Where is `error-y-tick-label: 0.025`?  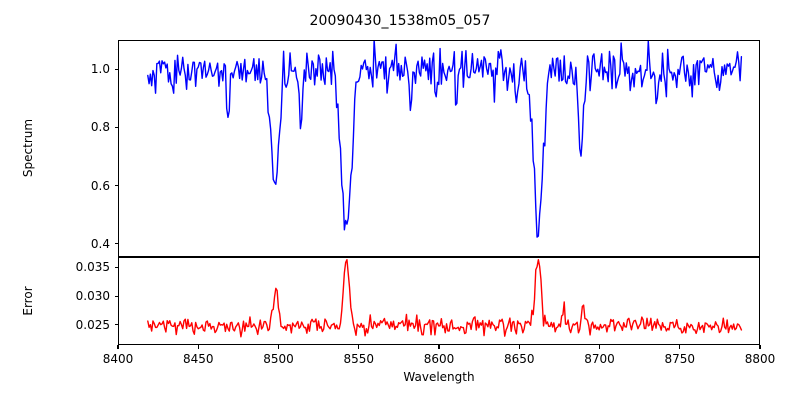
error-y-tick-label: 0.025 is located at coordinates (92, 324).